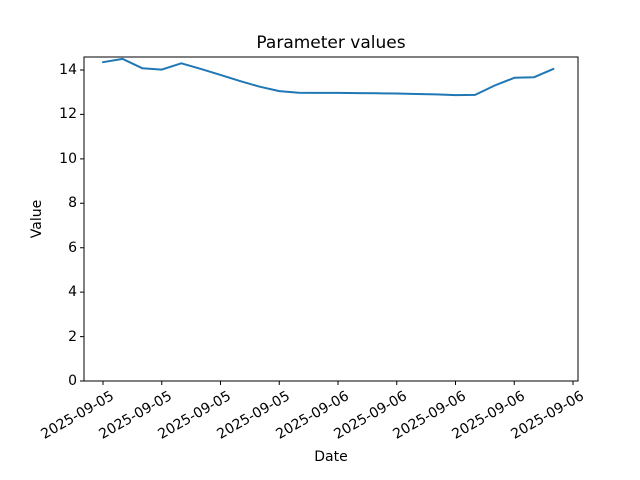 The image size is (640, 480). I want to click on y-axis-label: Value, so click(37, 219).